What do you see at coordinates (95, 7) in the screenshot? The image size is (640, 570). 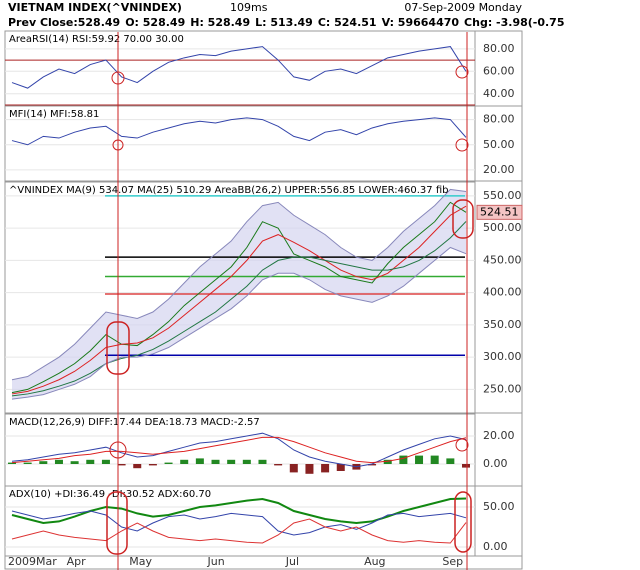 I see `title: VIETNAM INDEX(^VNINDEX)` at bounding box center [95, 7].